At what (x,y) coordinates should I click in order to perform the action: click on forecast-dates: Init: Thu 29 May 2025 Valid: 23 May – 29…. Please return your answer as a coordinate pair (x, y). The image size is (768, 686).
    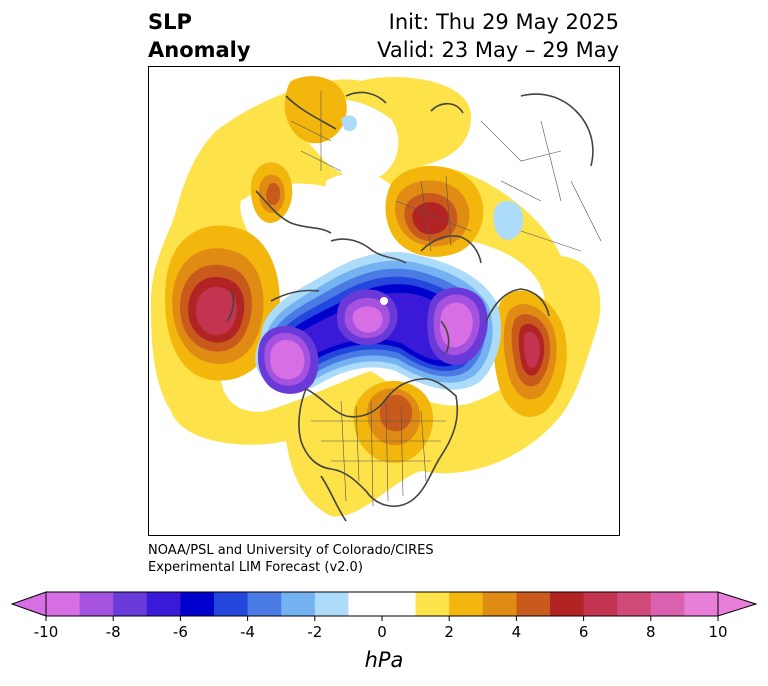
    Looking at the image, I should click on (498, 36).